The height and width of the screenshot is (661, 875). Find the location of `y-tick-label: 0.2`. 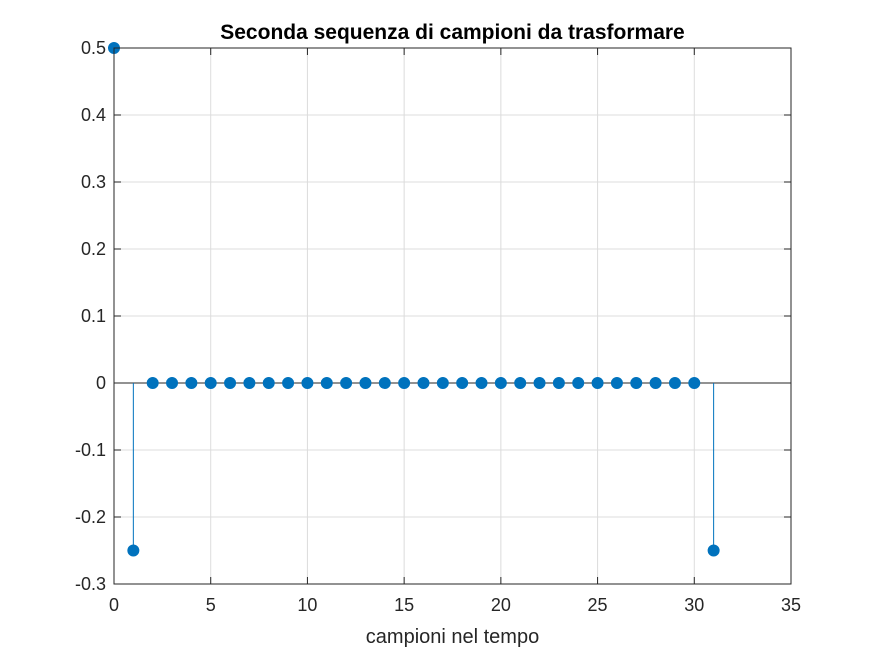

y-tick-label: 0.2 is located at coordinates (93, 249).